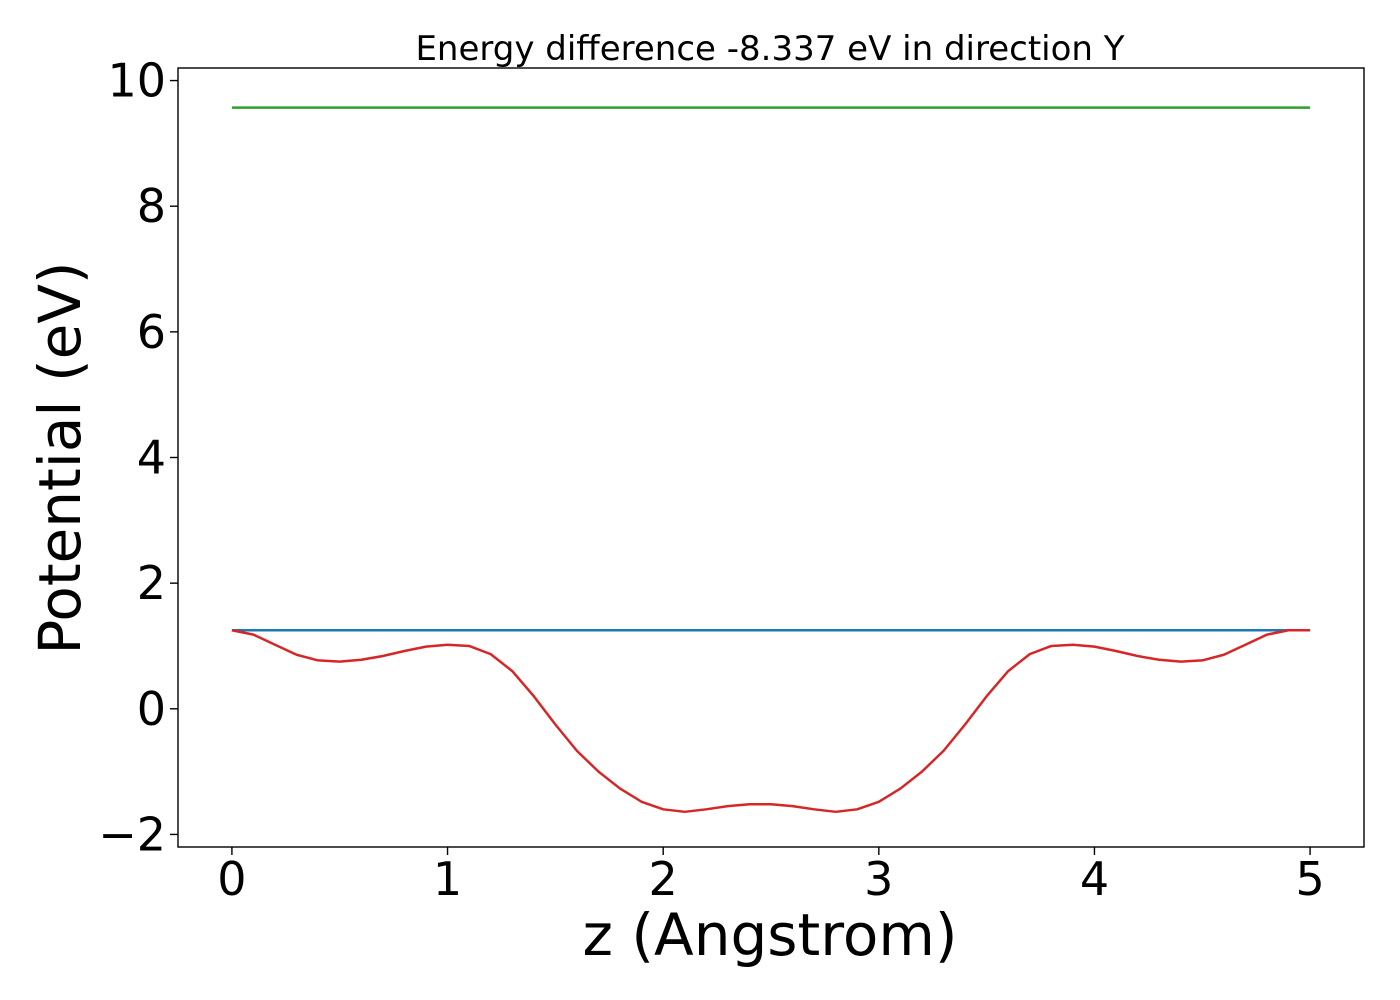  I want to click on y-tick-label: 6, so click(151, 332).